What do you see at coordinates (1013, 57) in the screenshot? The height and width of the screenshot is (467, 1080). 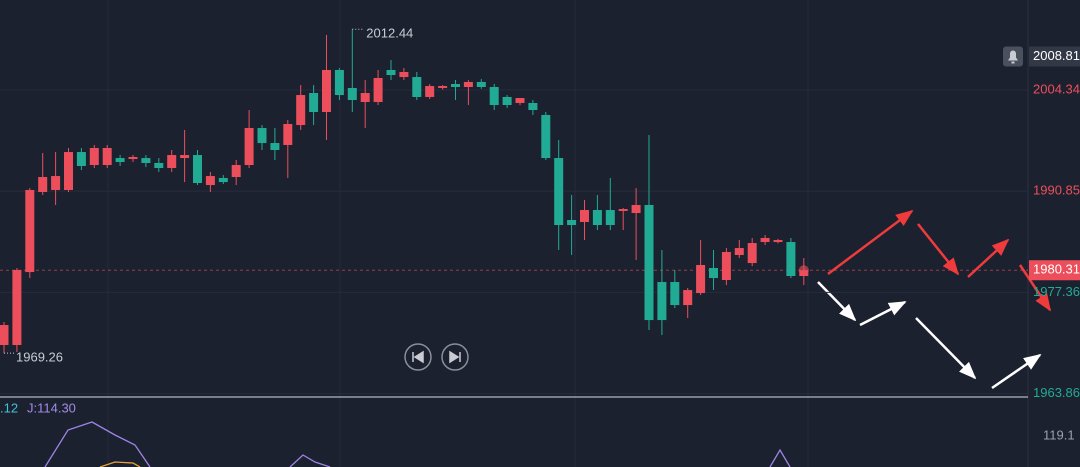 I see `alert-icon` at bounding box center [1013, 57].